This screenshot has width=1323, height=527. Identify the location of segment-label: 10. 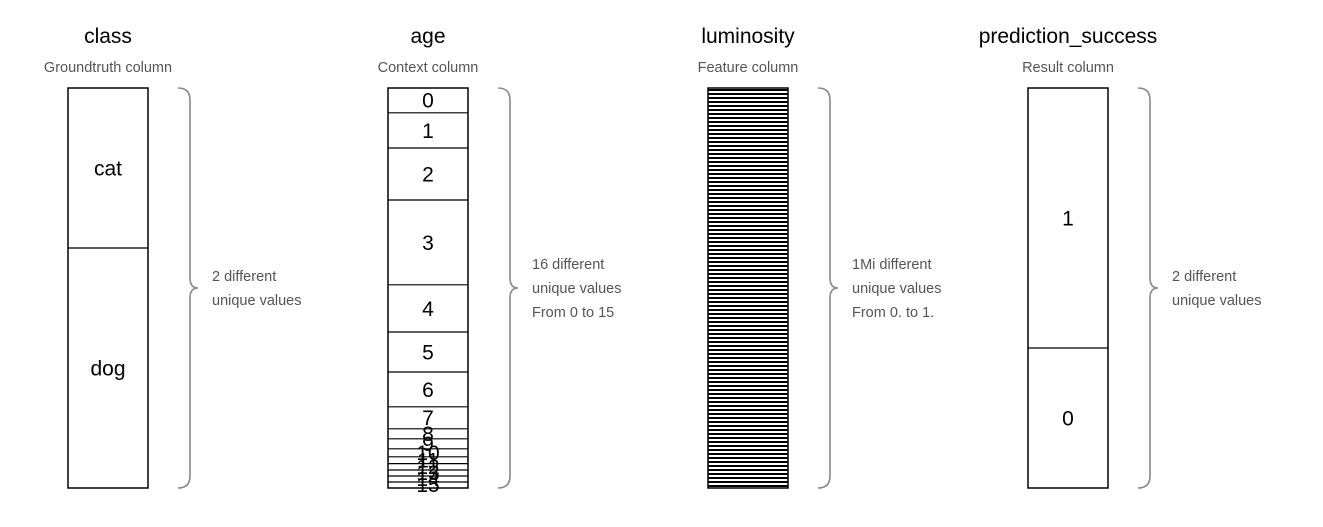
(427, 453).